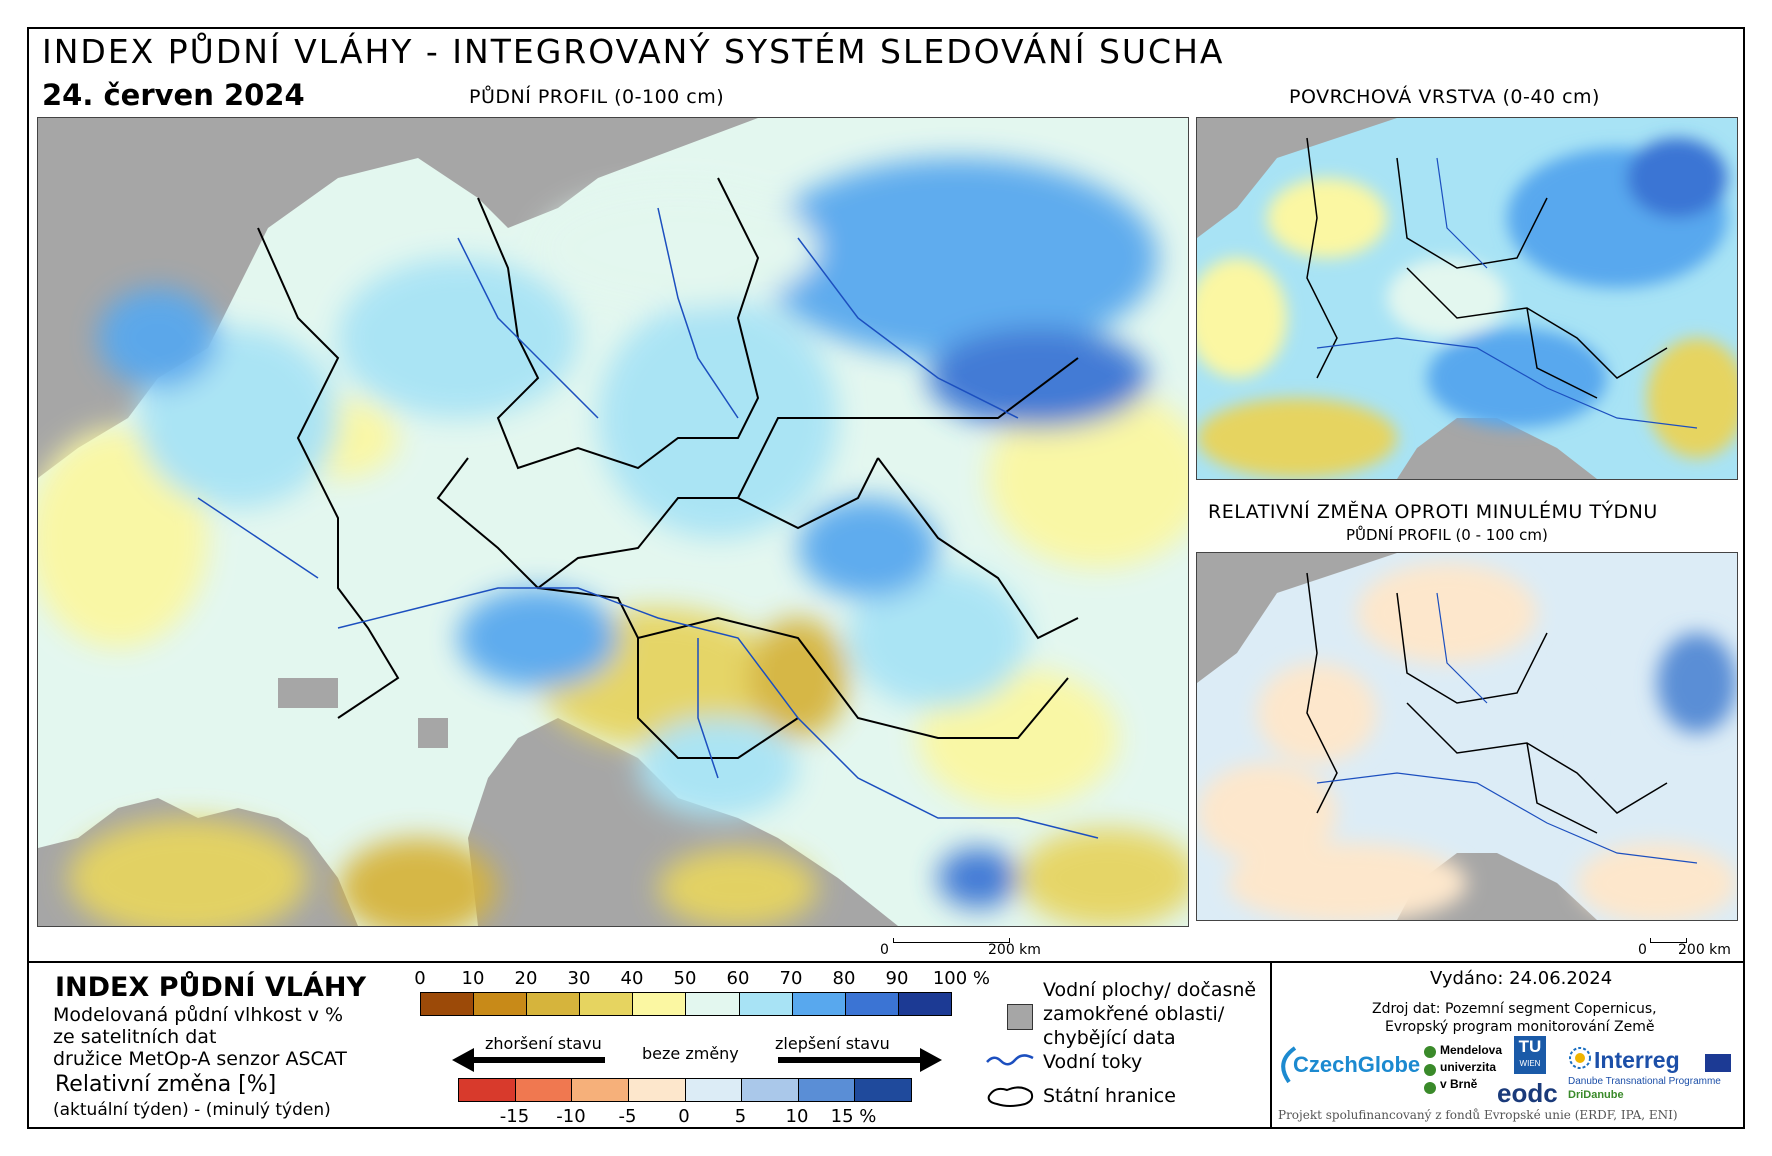 The height and width of the screenshot is (1156, 1772). Describe the element at coordinates (1109, 1038) in the screenshot. I see `water-label-3: chybějící data` at that location.